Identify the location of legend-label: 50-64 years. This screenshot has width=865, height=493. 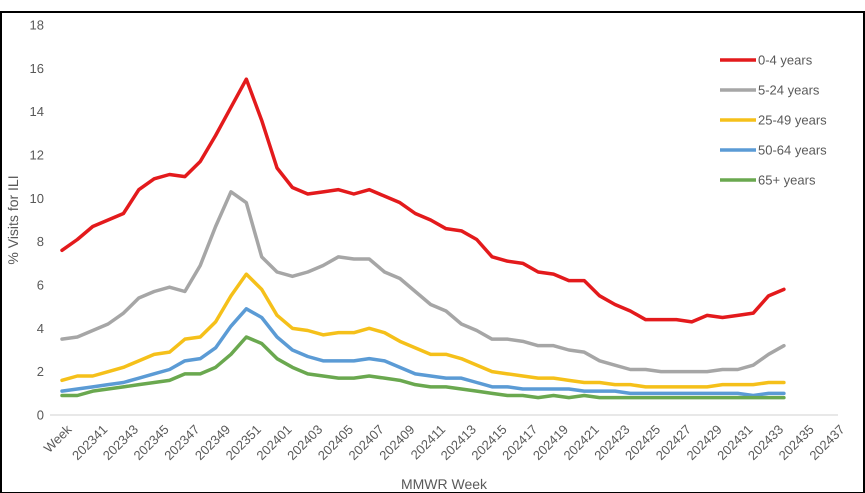
(793, 150).